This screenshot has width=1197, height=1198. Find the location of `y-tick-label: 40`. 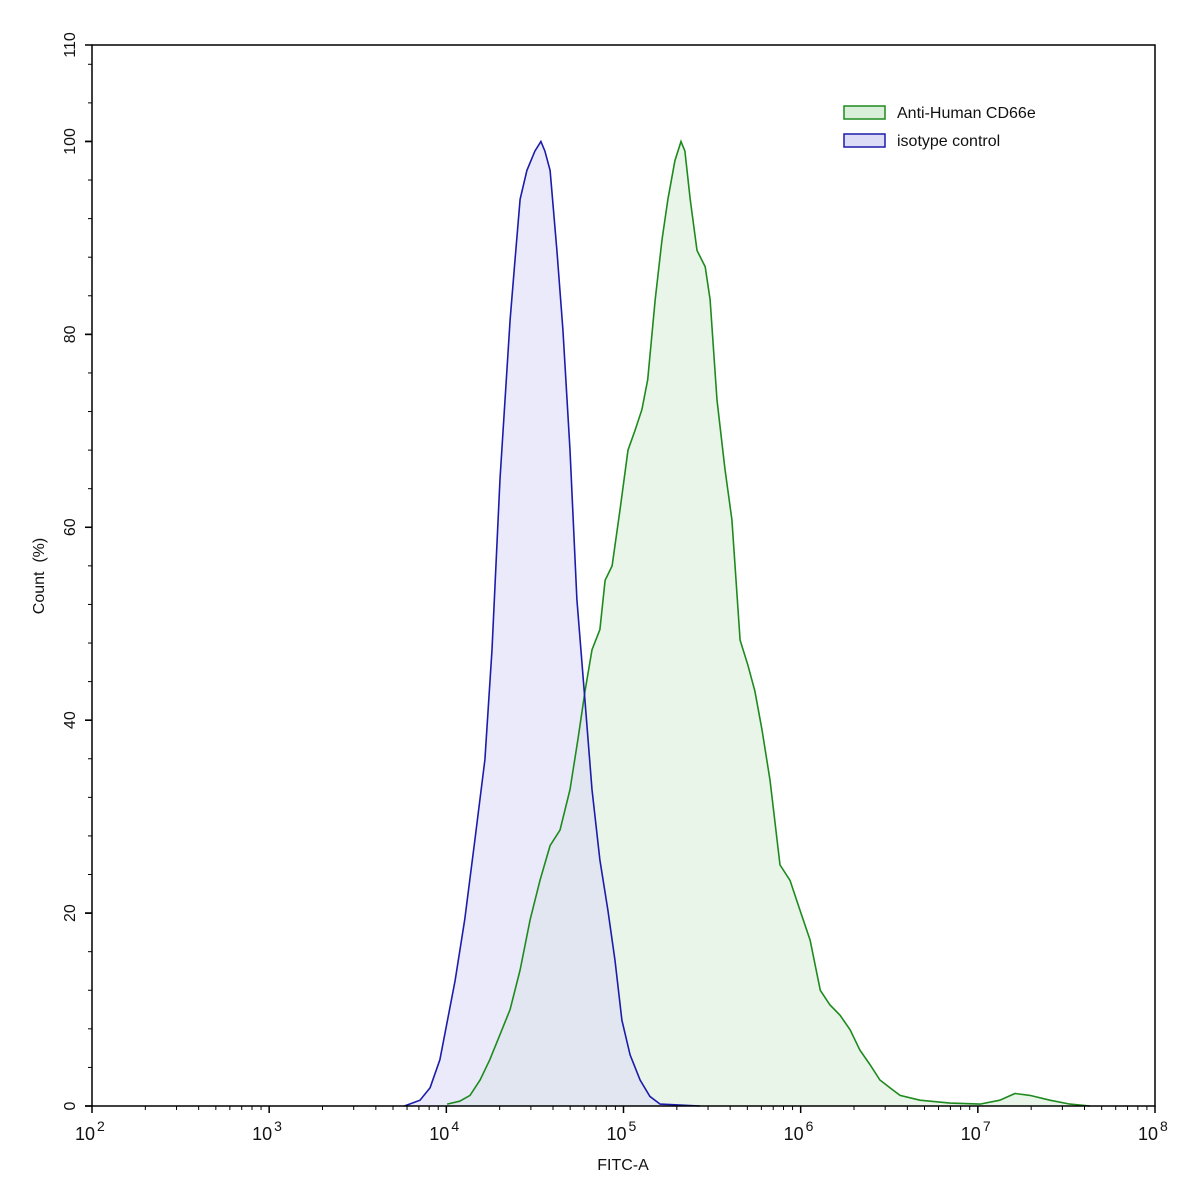

y-tick-label: 40 is located at coordinates (70, 720).